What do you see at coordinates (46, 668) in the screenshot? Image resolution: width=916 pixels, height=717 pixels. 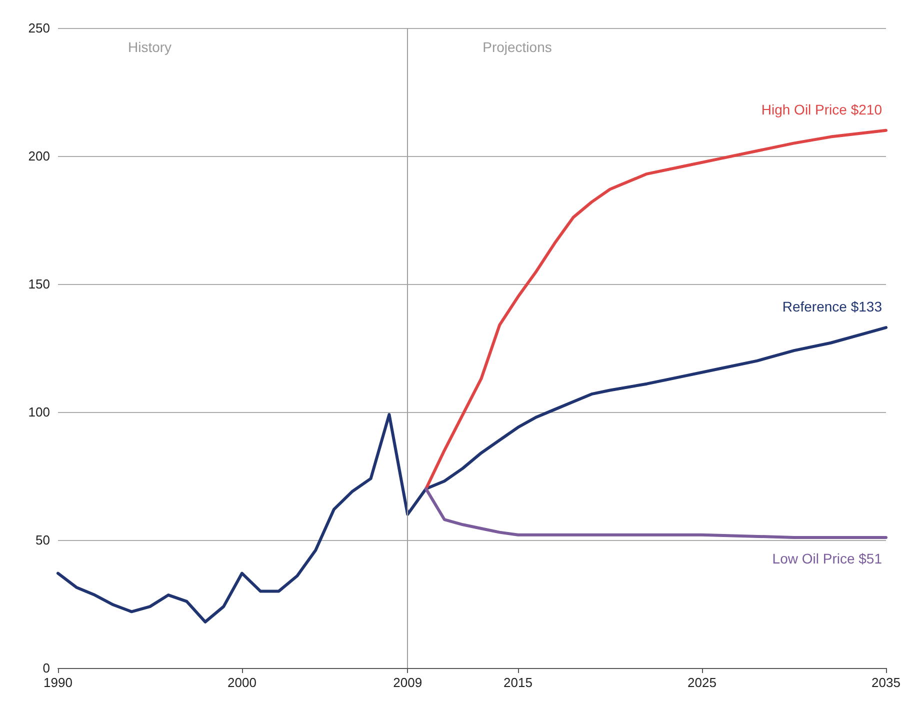 I see `y-tick-label: 0` at bounding box center [46, 668].